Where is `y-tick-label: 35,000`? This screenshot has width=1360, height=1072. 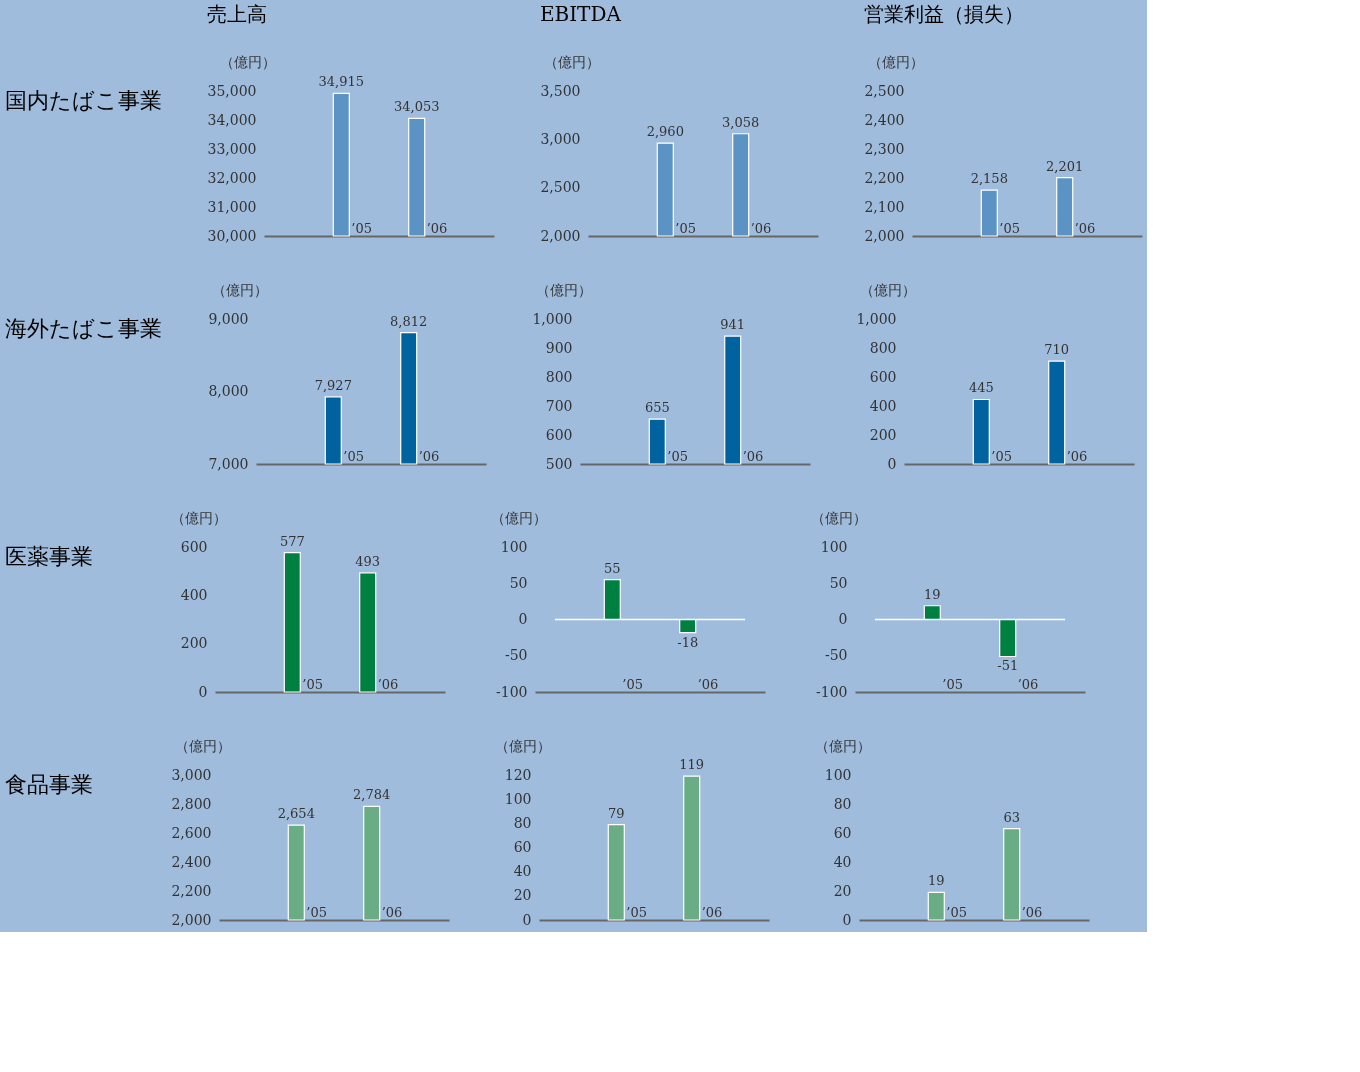
y-tick-label: 35,000 is located at coordinates (232, 90).